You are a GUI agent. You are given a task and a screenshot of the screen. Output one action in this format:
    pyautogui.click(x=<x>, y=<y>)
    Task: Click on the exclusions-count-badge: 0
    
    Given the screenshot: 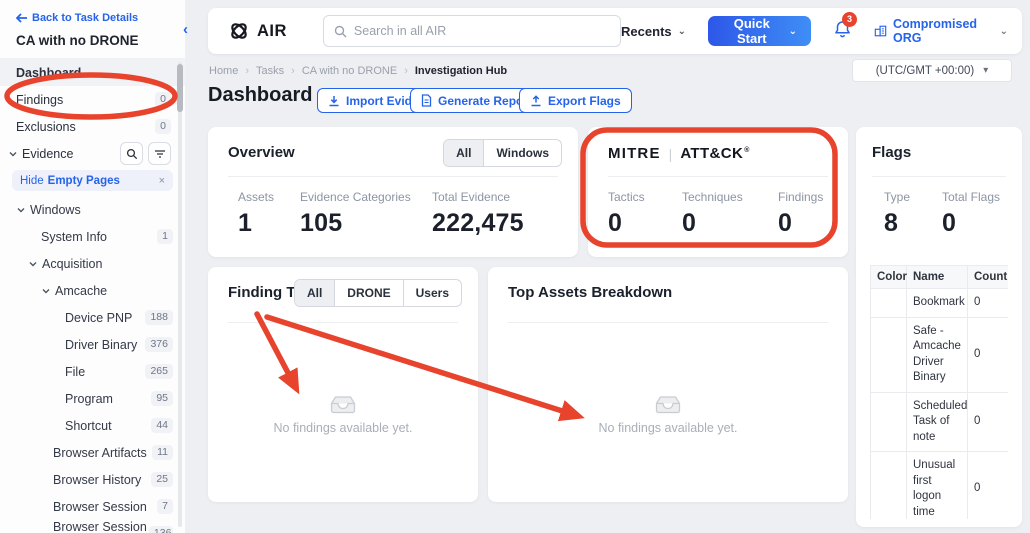 What is the action you would take?
    pyautogui.click(x=163, y=126)
    